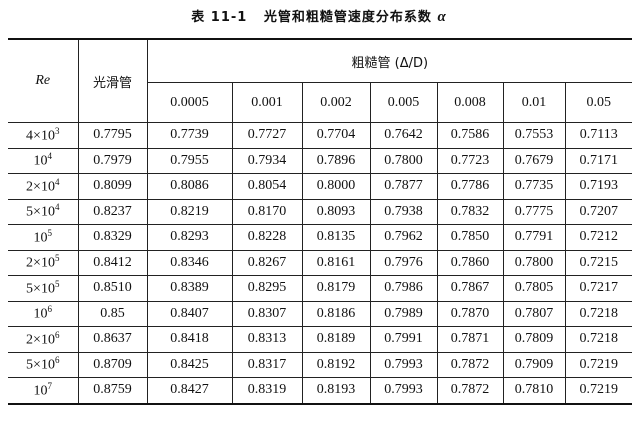  What do you see at coordinates (534, 135) in the screenshot?
I see `rough-value-cell: 0.7553` at bounding box center [534, 135].